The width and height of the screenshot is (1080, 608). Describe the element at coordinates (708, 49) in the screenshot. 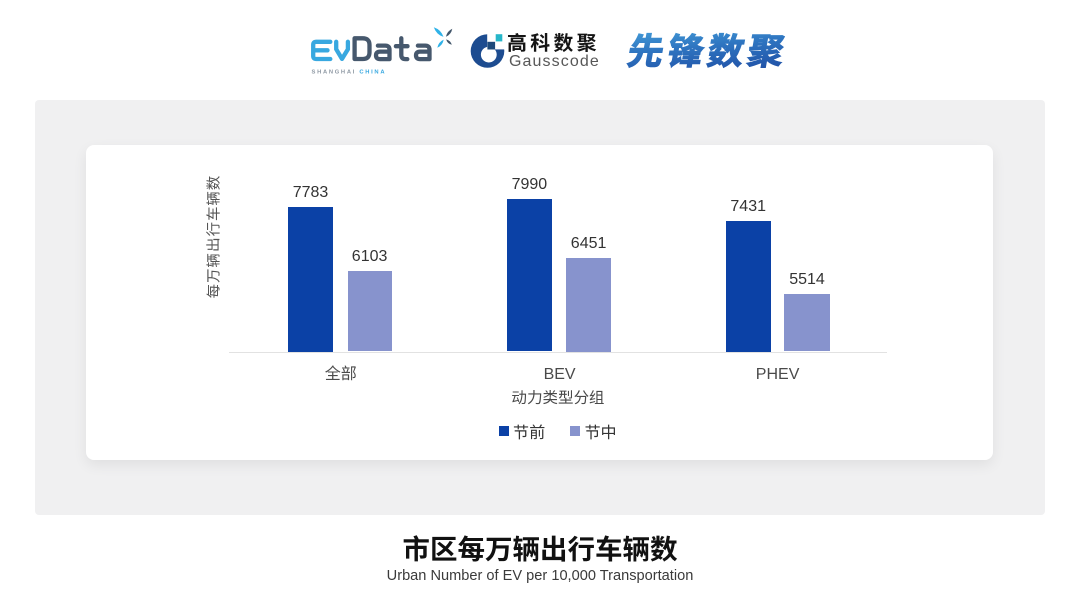

I see `svg-text: 先锋数聚` at that location.